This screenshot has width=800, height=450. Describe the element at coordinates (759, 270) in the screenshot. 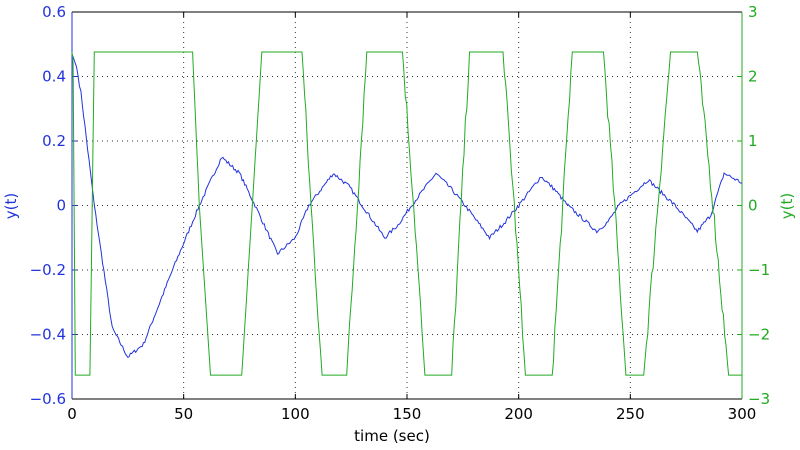

I see `y-tick-label-right: −1` at that location.